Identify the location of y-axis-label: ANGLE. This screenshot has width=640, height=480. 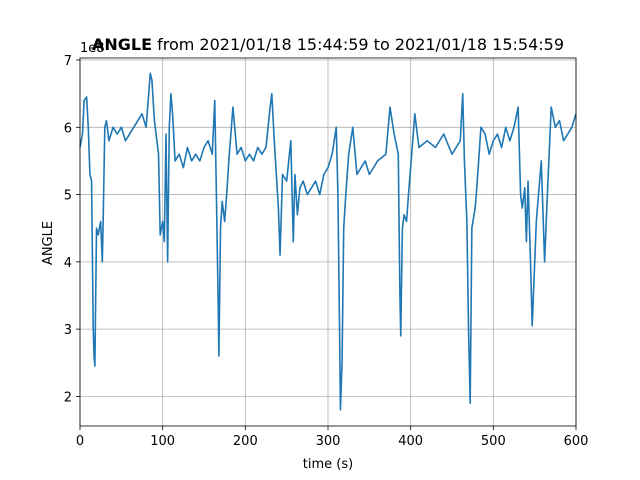
(48, 243).